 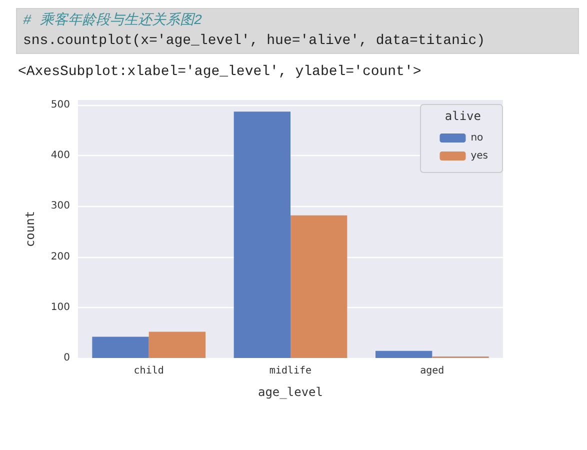 What do you see at coordinates (149, 371) in the screenshot?
I see `x-tick-label: child` at bounding box center [149, 371].